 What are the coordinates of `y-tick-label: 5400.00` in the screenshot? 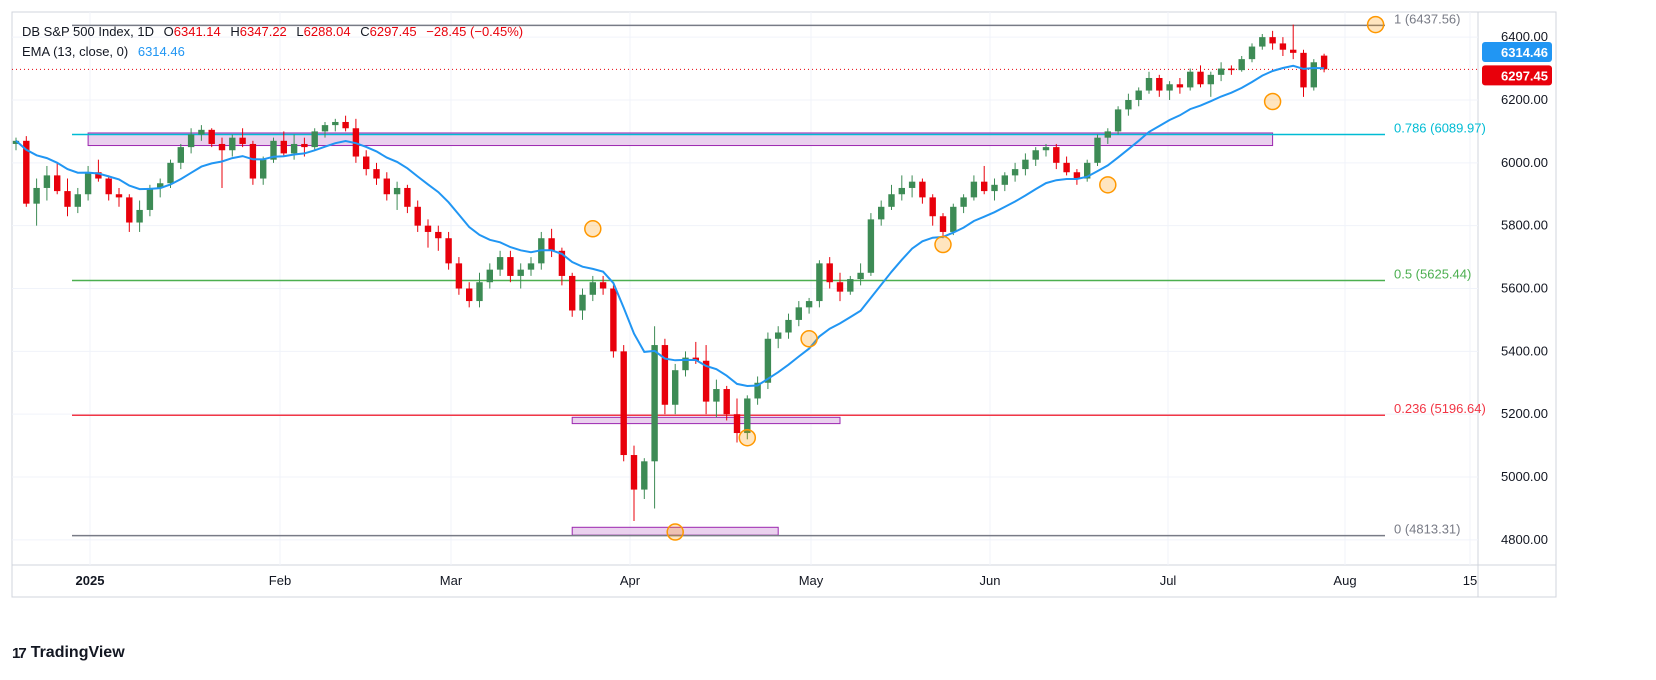 It's located at (1524, 350).